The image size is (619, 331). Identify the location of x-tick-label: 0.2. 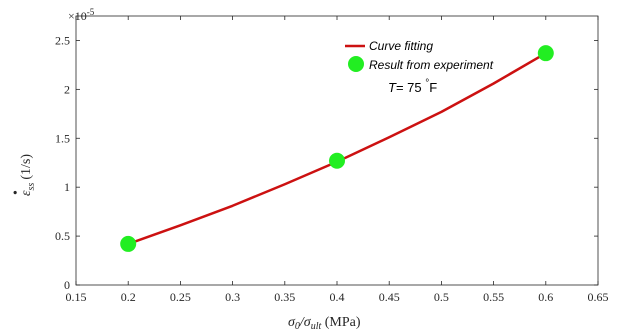
(128, 297).